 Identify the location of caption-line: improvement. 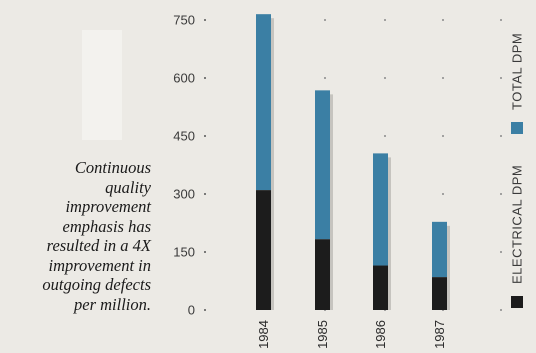
(108, 206).